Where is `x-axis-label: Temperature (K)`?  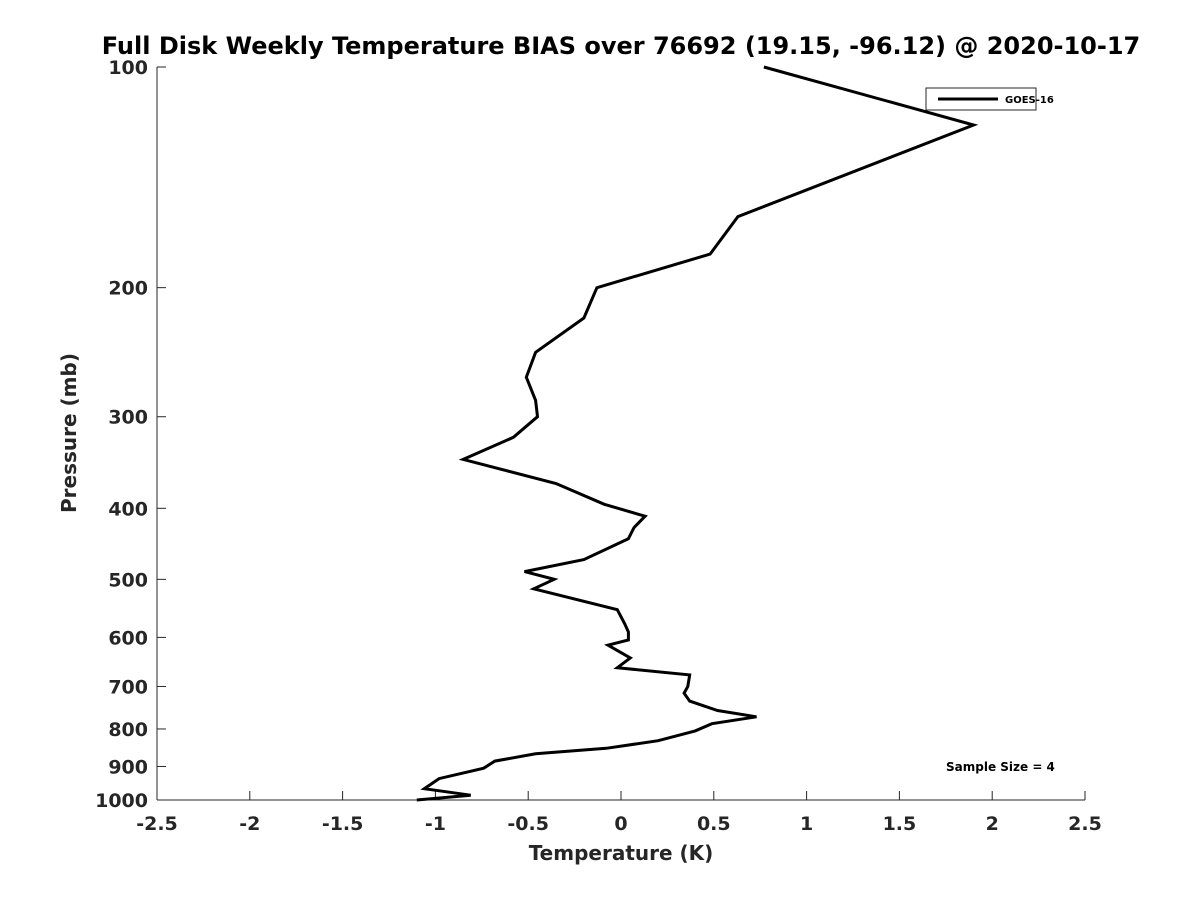 x-axis-label: Temperature (K) is located at coordinates (621, 853).